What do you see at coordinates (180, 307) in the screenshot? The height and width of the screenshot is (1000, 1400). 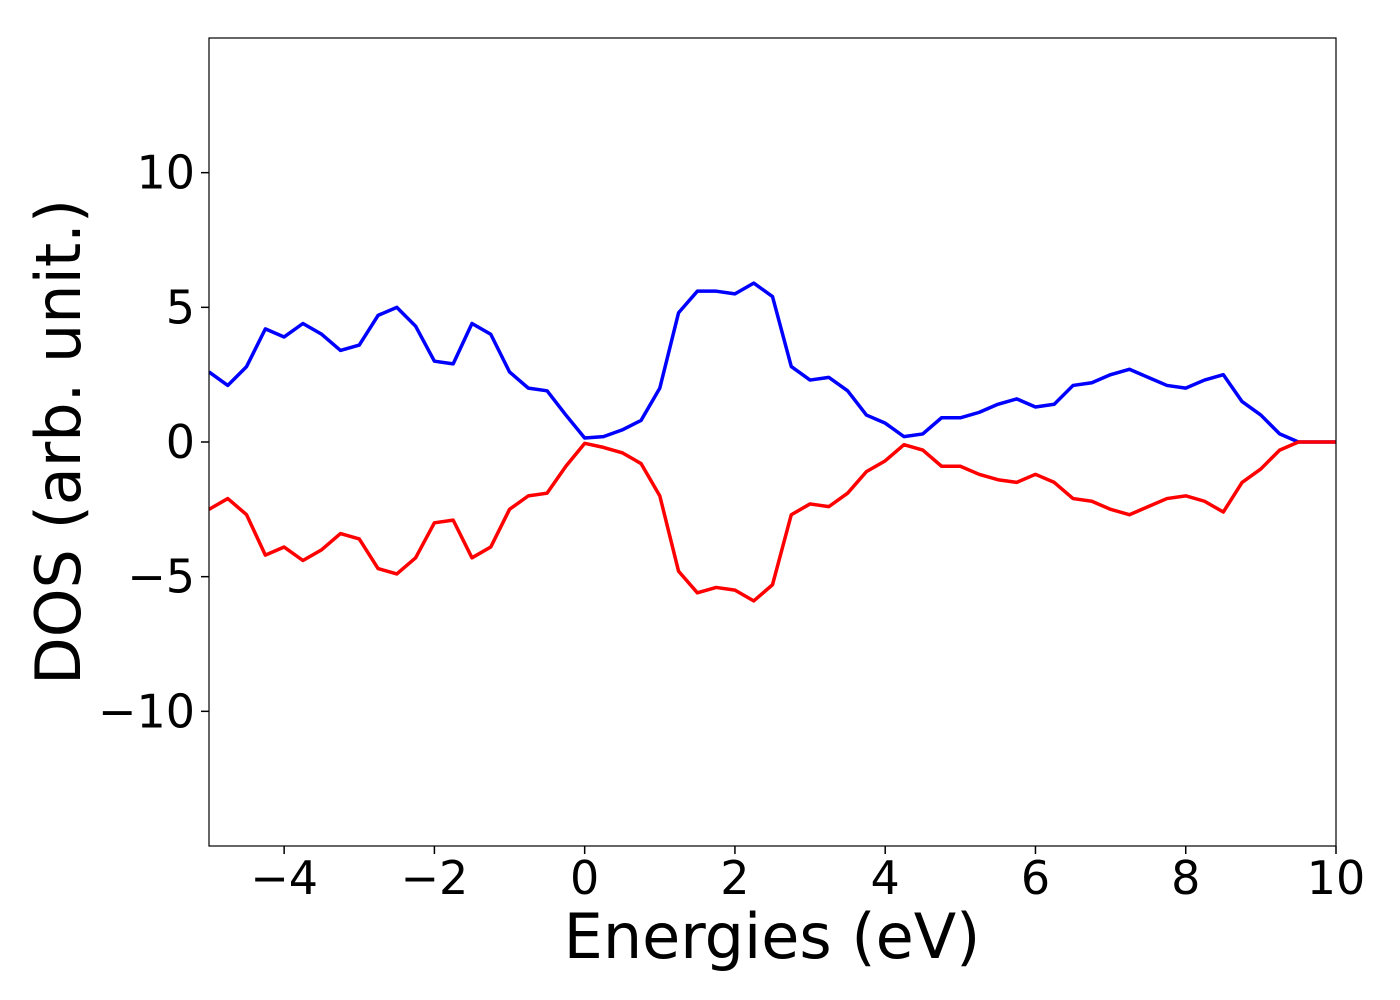 I see `y-tick-label: 5` at bounding box center [180, 307].